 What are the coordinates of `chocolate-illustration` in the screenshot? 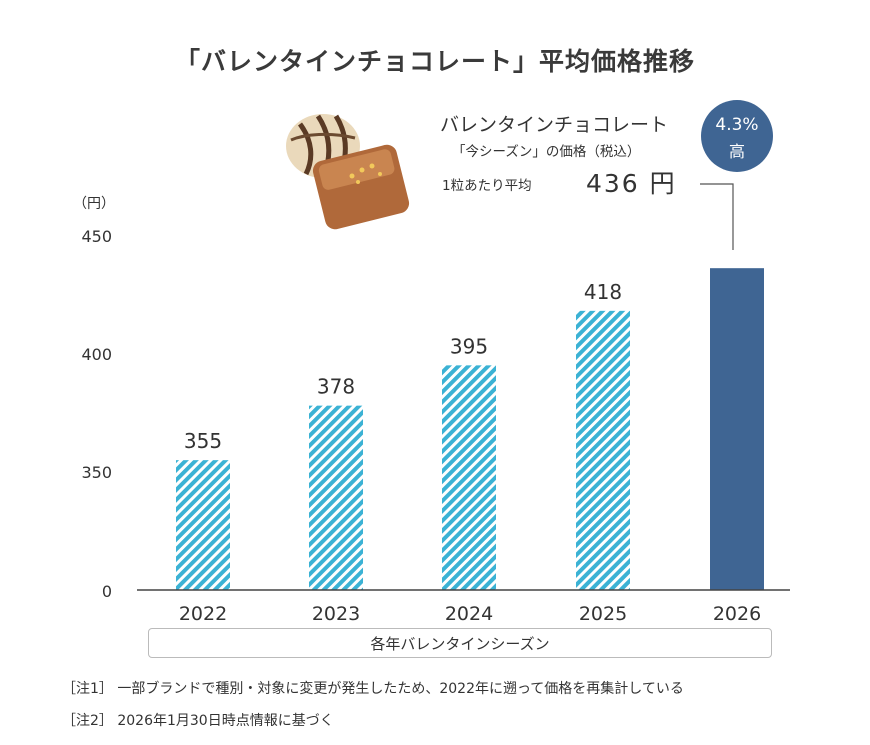 It's located at (348, 172).